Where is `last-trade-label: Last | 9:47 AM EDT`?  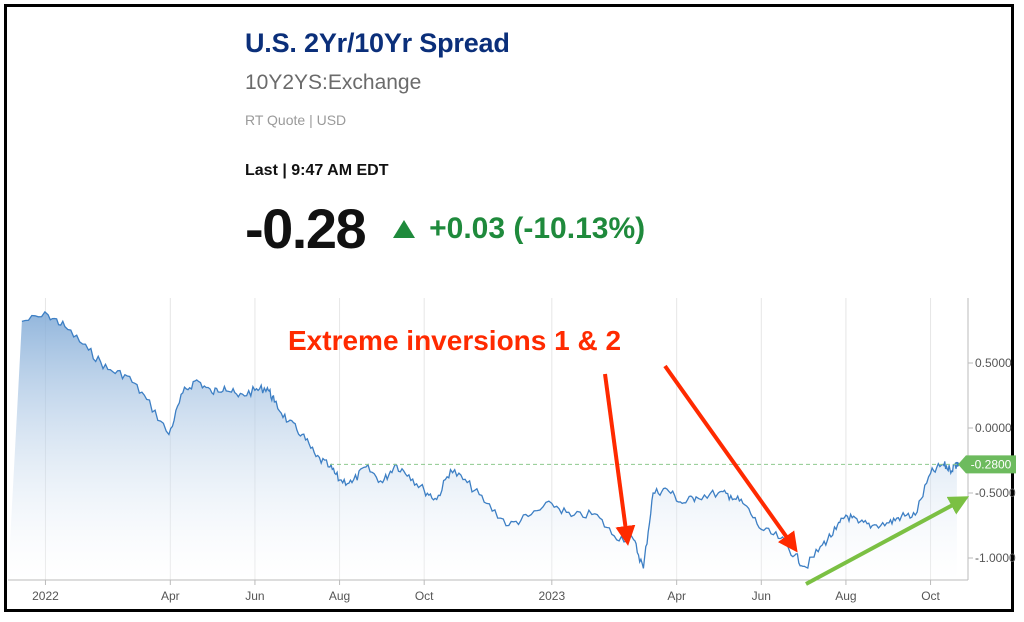
last-trade-label: Last | 9:47 AM EDT is located at coordinates (317, 170).